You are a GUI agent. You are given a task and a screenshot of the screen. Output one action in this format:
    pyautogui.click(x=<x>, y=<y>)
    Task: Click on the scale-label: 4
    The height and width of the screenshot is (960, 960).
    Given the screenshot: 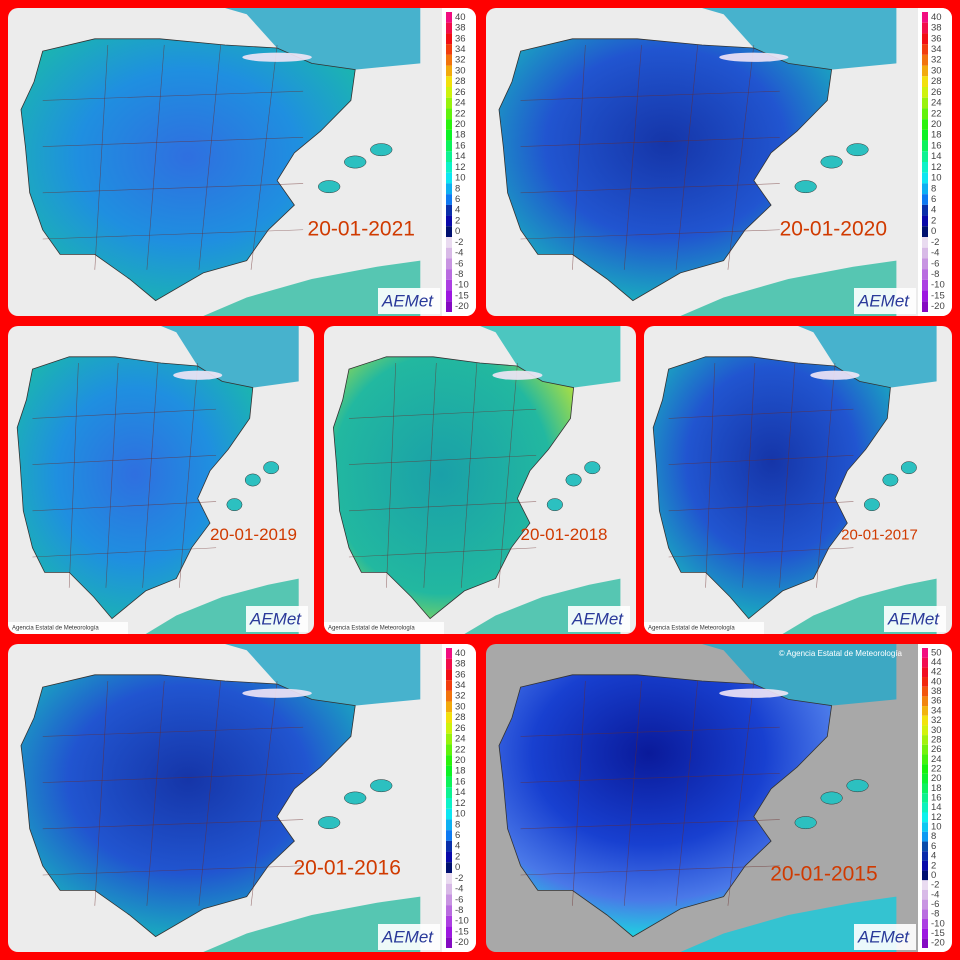 What is the action you would take?
    pyautogui.click(x=933, y=856)
    